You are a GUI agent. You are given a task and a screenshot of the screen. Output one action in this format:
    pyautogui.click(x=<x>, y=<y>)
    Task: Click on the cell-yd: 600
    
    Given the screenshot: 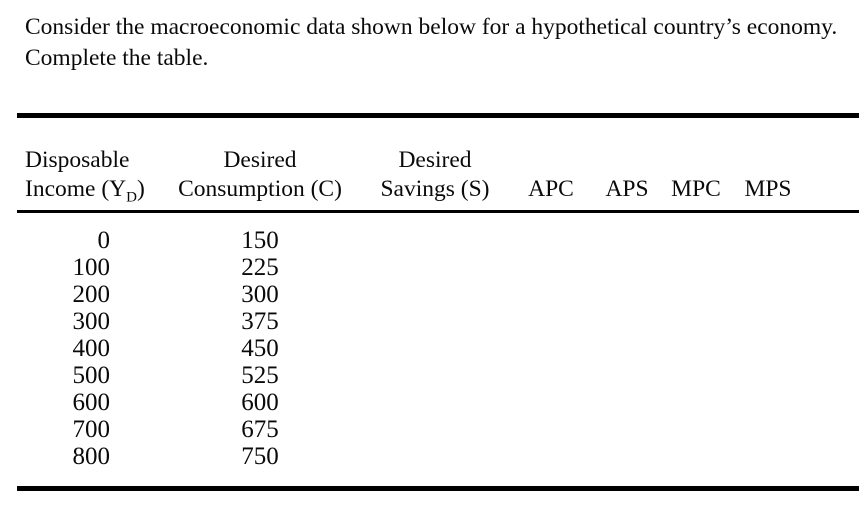 What is the action you would take?
    pyautogui.click(x=91, y=402)
    